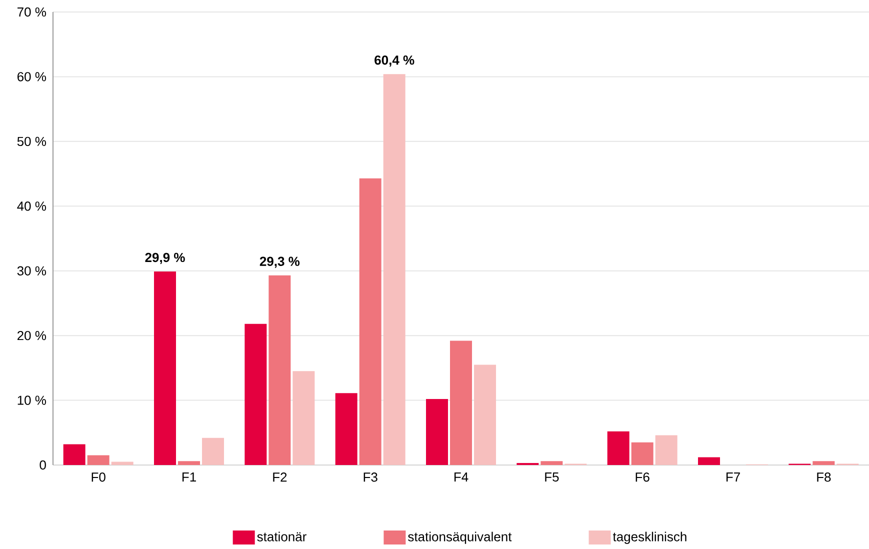 Image resolution: width=869 pixels, height=549 pixels. Describe the element at coordinates (733, 477) in the screenshot. I see `x-tick-label: F7` at that location.